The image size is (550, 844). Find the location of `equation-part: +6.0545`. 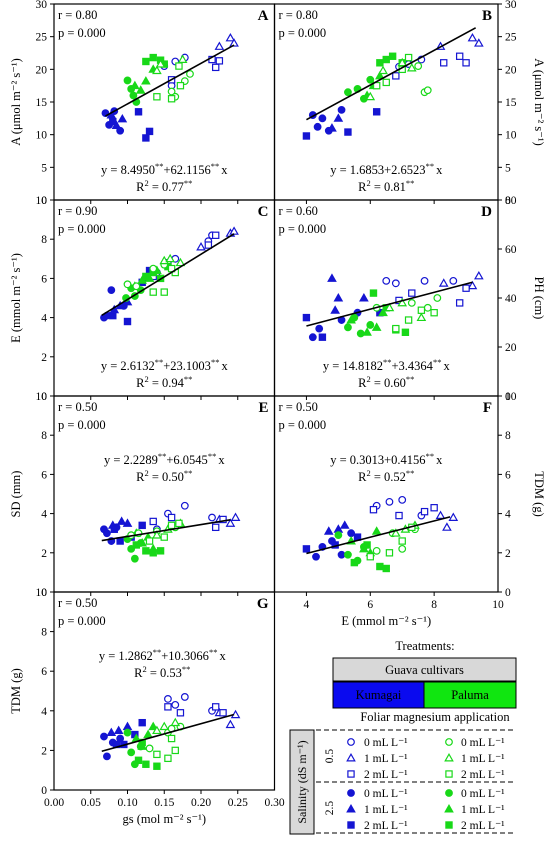

equation-part: +6.0545 is located at coordinates (186, 460).